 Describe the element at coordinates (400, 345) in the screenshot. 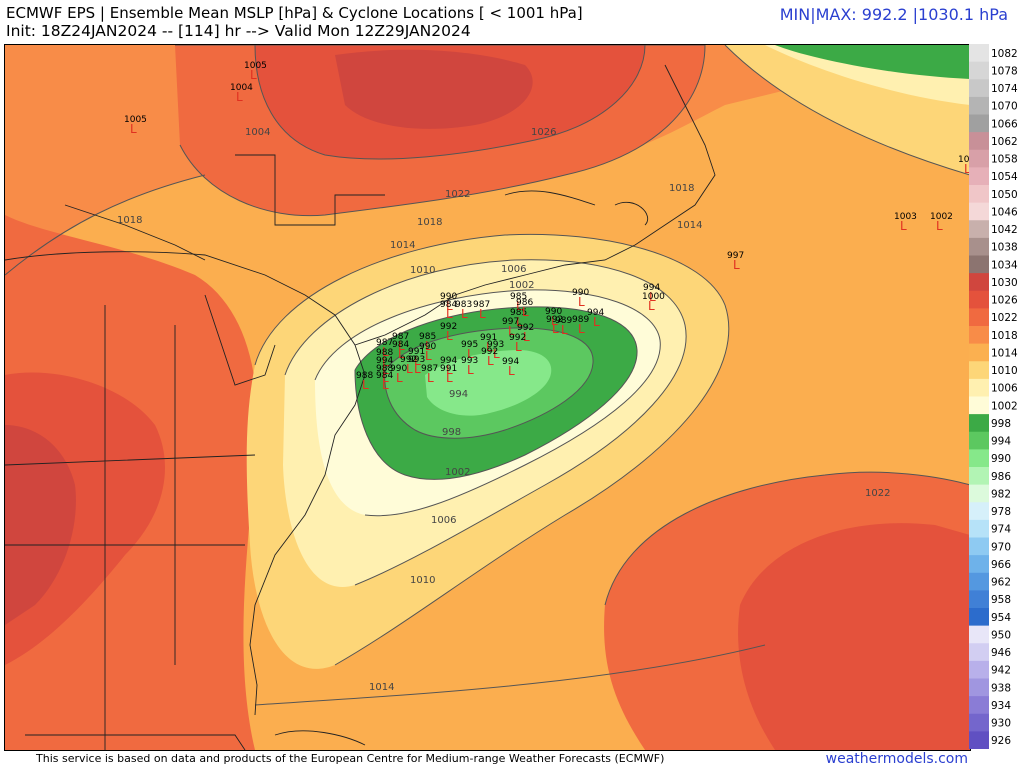

I see `cyclone-pressure-label: 984` at that location.